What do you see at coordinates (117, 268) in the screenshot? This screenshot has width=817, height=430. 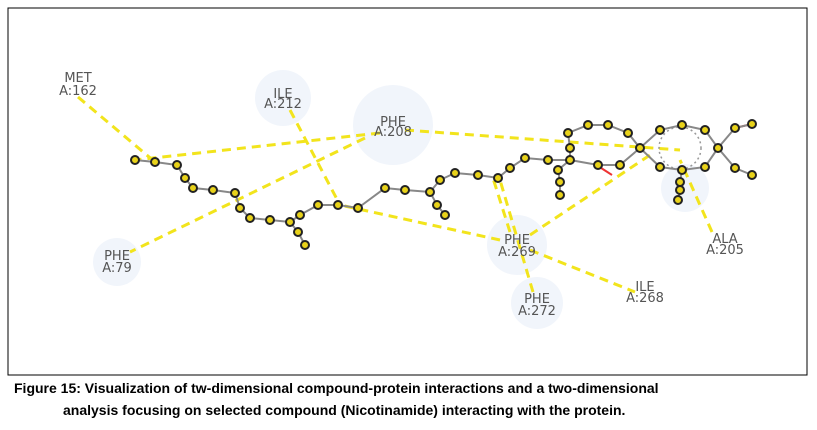 I see `residue-id: A:79` at bounding box center [117, 268].